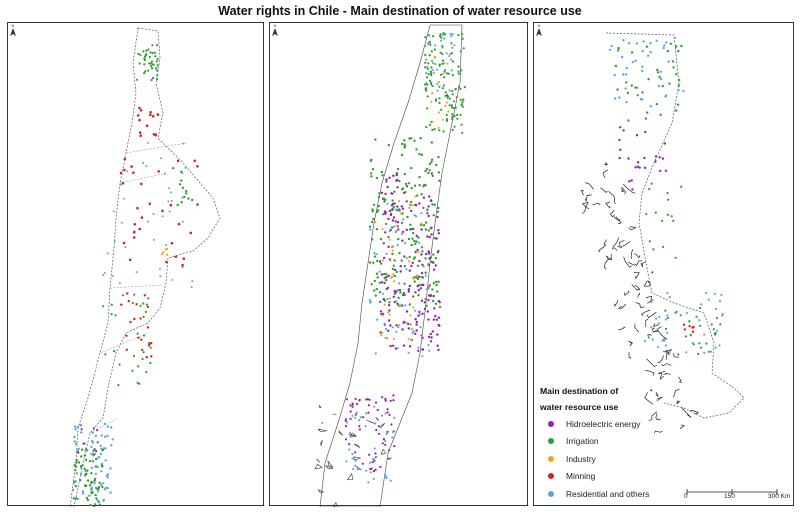 The image size is (800, 512). I want to click on legend-item: Irrigation, so click(619, 442).